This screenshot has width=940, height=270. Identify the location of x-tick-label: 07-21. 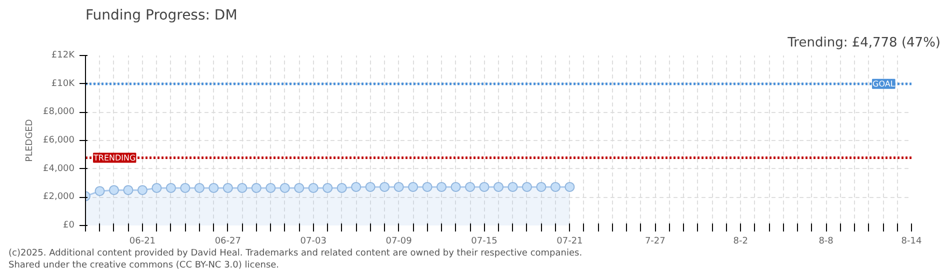
(569, 241).